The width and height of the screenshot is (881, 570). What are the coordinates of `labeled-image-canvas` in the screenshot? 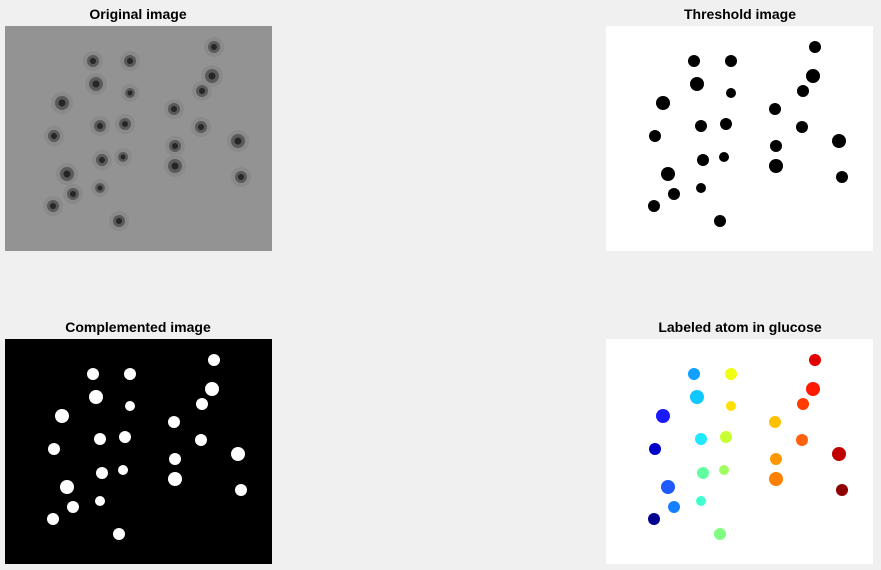 It's located at (748, 447).